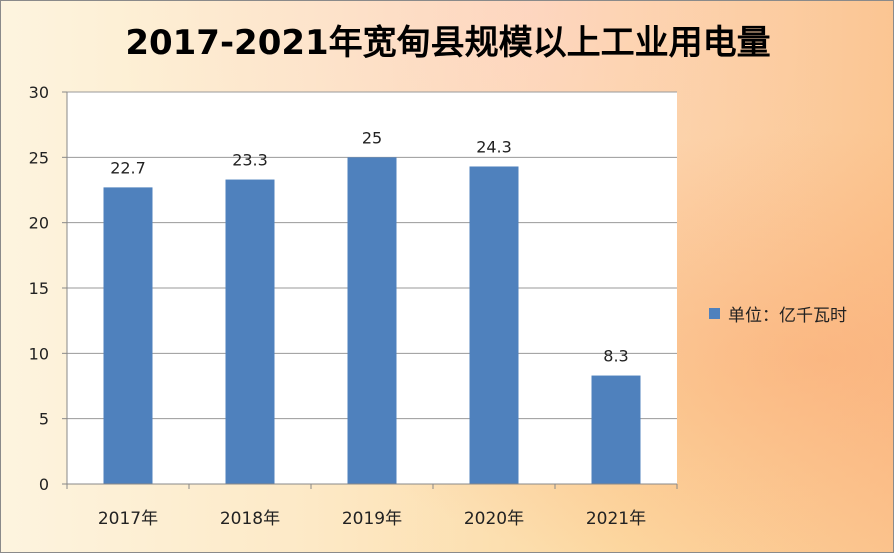  I want to click on y-tick-label: 30, so click(39, 92).